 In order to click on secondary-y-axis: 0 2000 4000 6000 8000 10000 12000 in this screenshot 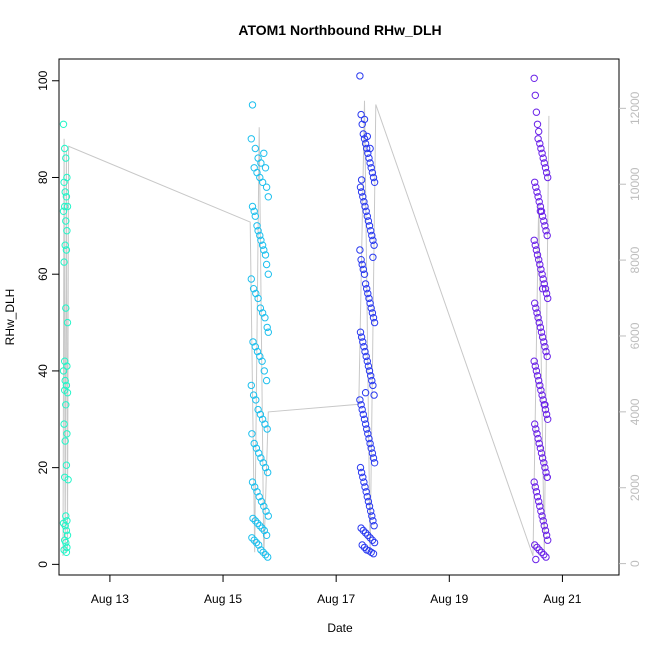, I will do `click(630, 329)`.